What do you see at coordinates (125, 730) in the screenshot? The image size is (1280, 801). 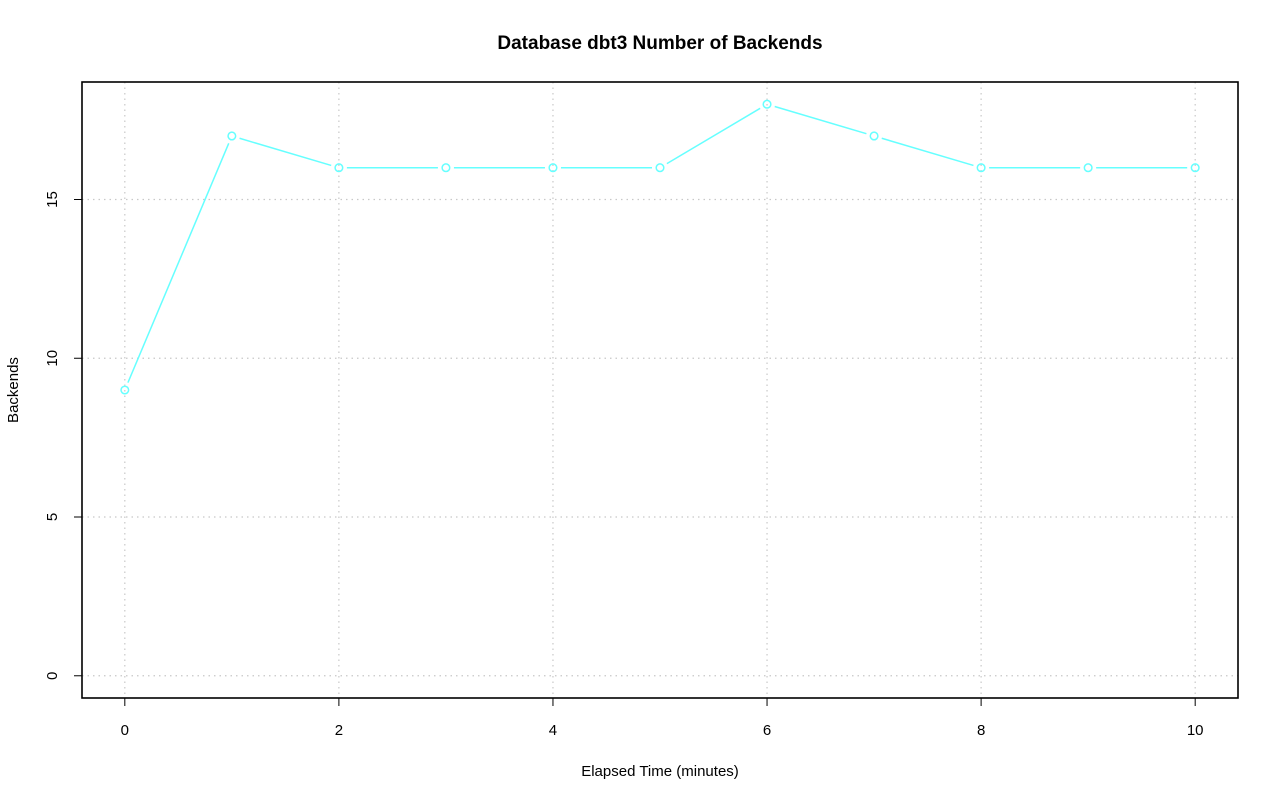 I see `x-tick-label: 0` at bounding box center [125, 730].